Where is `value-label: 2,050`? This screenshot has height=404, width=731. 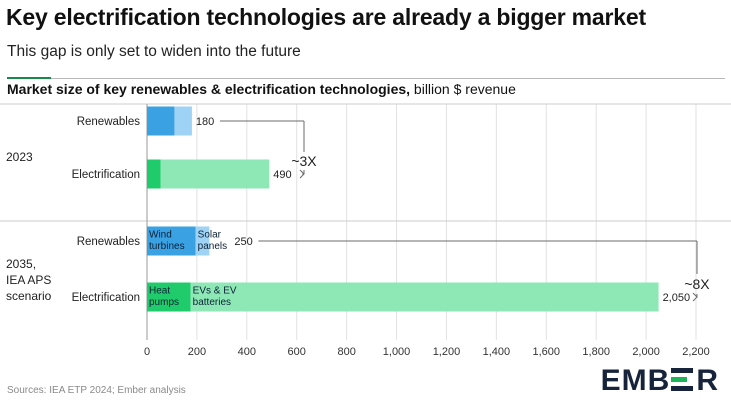 value-label: 2,050 is located at coordinates (677, 298).